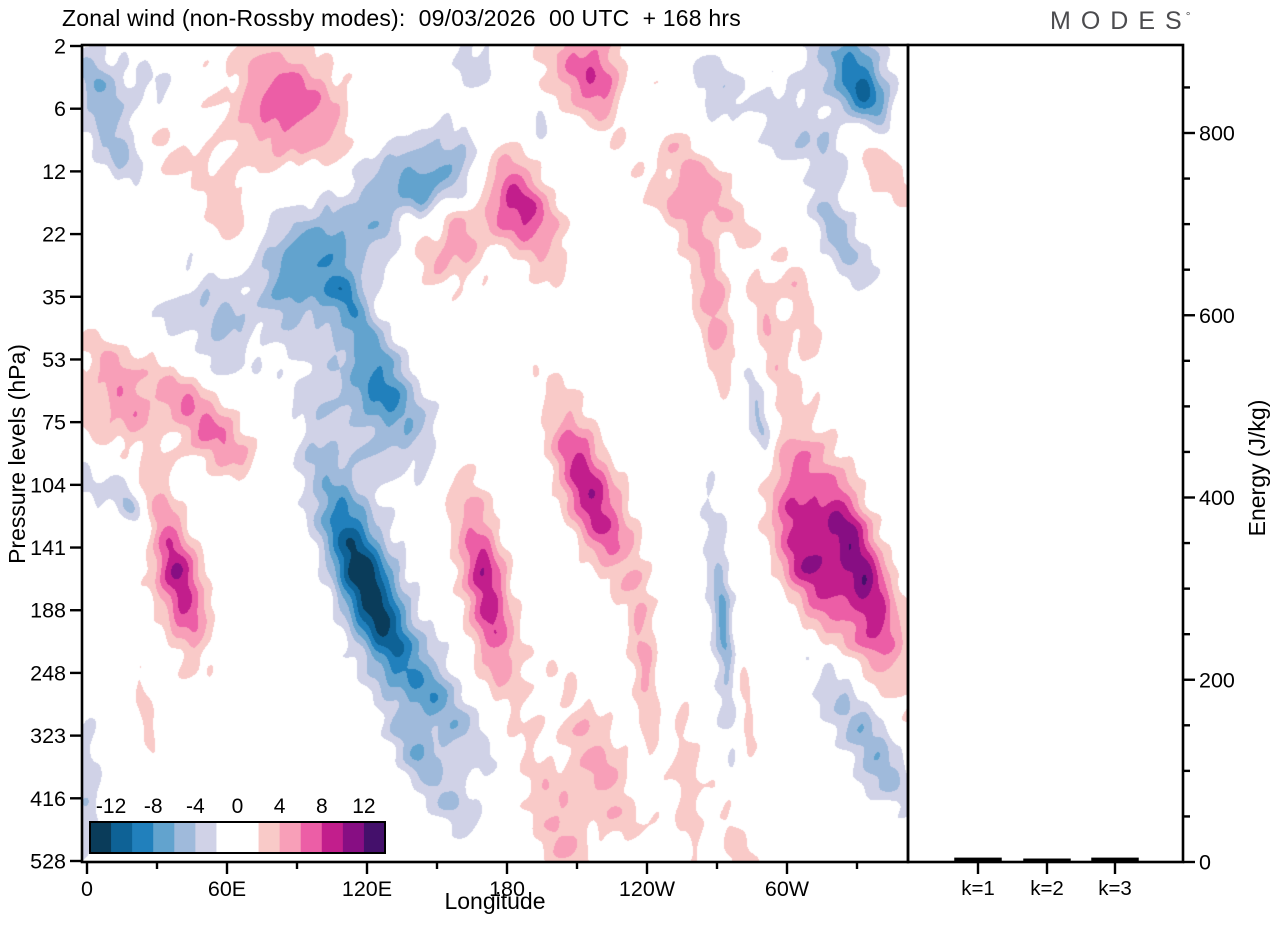 The height and width of the screenshot is (930, 1280). What do you see at coordinates (238, 806) in the screenshot?
I see `colorbar-tick-label: 0` at bounding box center [238, 806].